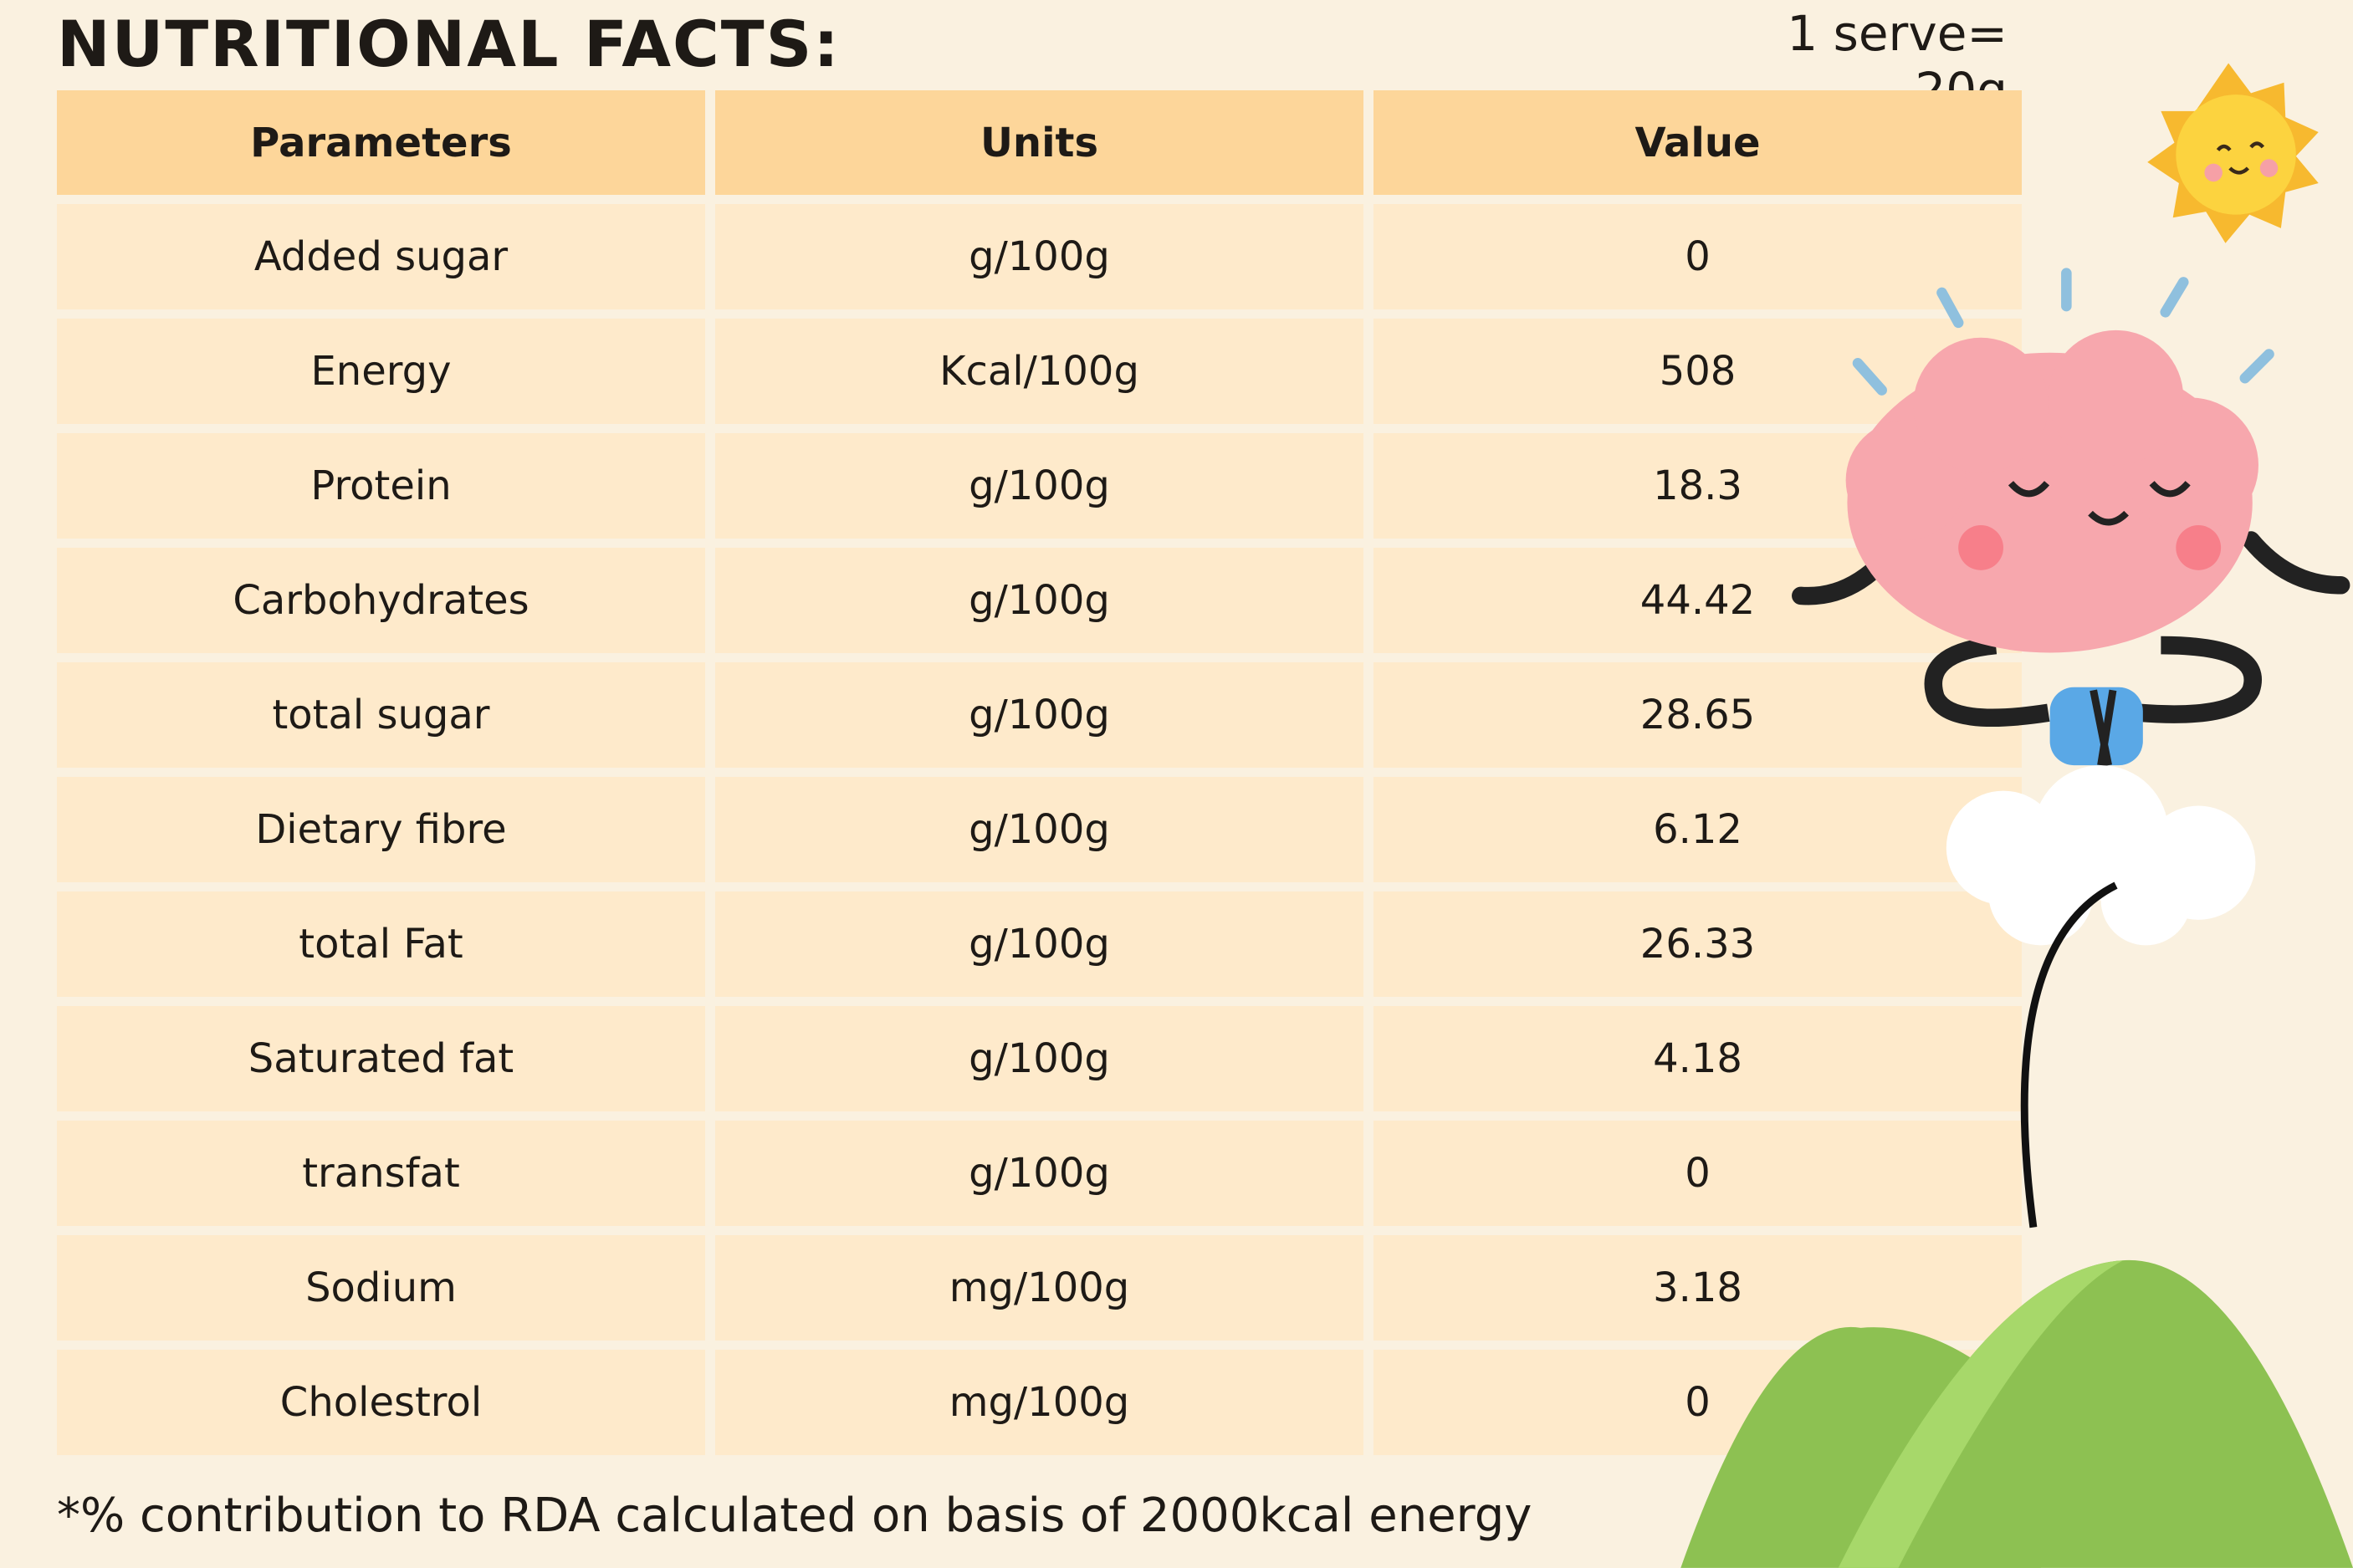 This screenshot has width=2353, height=1568. What do you see at coordinates (2069, 1054) in the screenshot?
I see `swoosh` at bounding box center [2069, 1054].